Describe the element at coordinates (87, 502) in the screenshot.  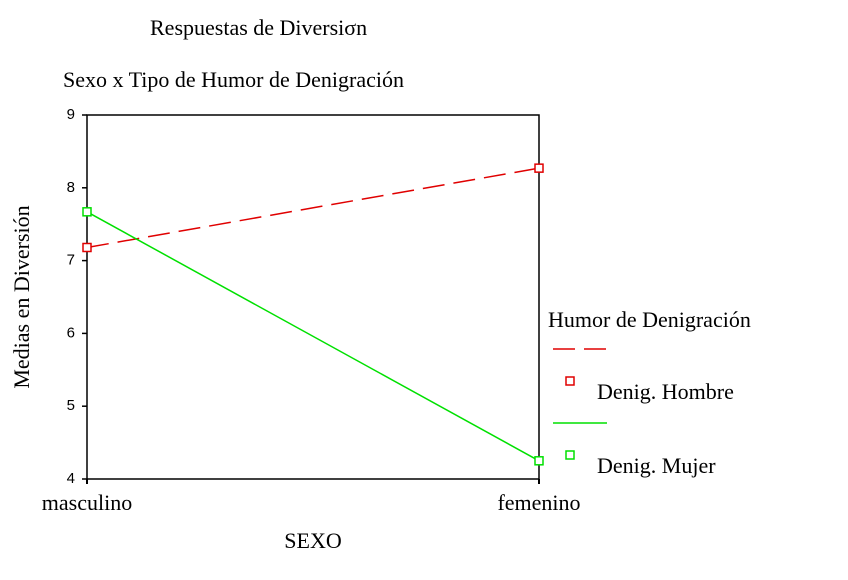
I see `x-tick-label: masculino` at that location.